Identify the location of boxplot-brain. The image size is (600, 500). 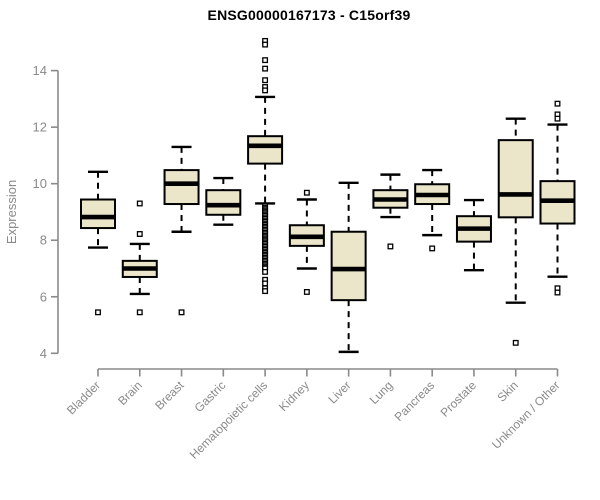
(139, 258).